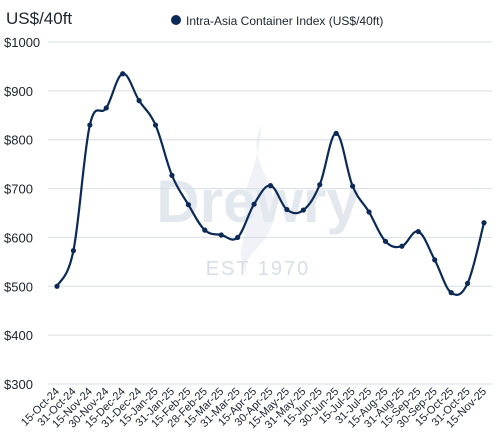 This screenshot has width=500, height=435. I want to click on legend-marker, so click(176, 20).